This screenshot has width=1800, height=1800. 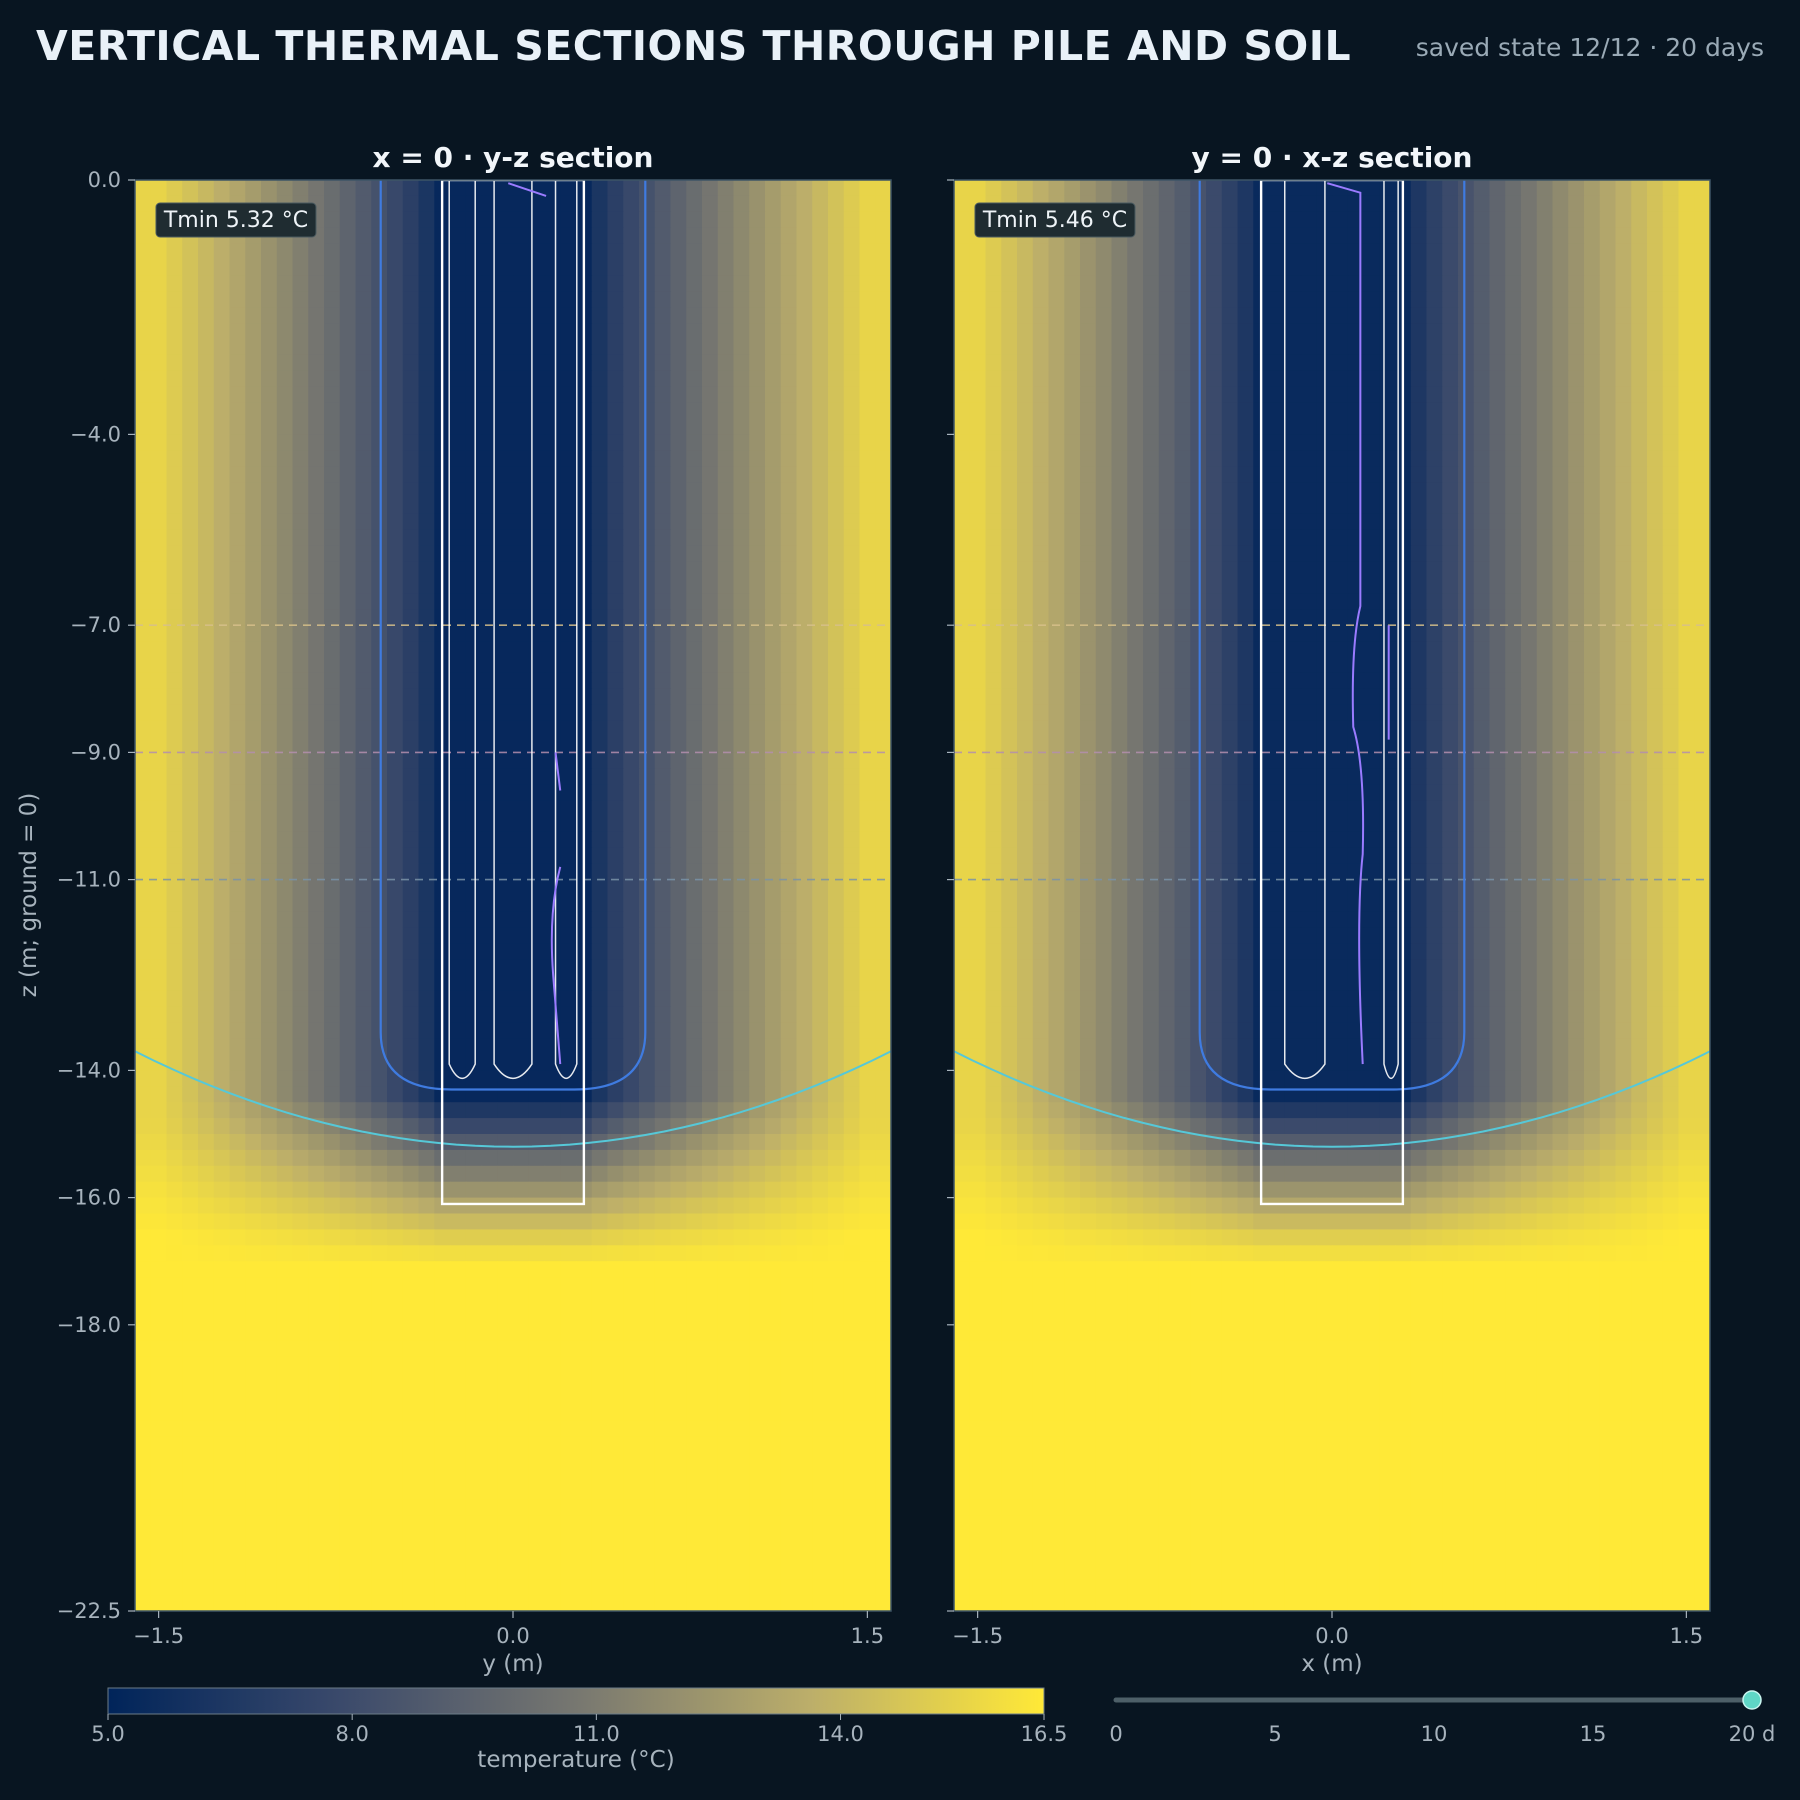 What do you see at coordinates (1332, 157) in the screenshot?
I see `panel-title-xz: y = 0 · x-z section` at bounding box center [1332, 157].